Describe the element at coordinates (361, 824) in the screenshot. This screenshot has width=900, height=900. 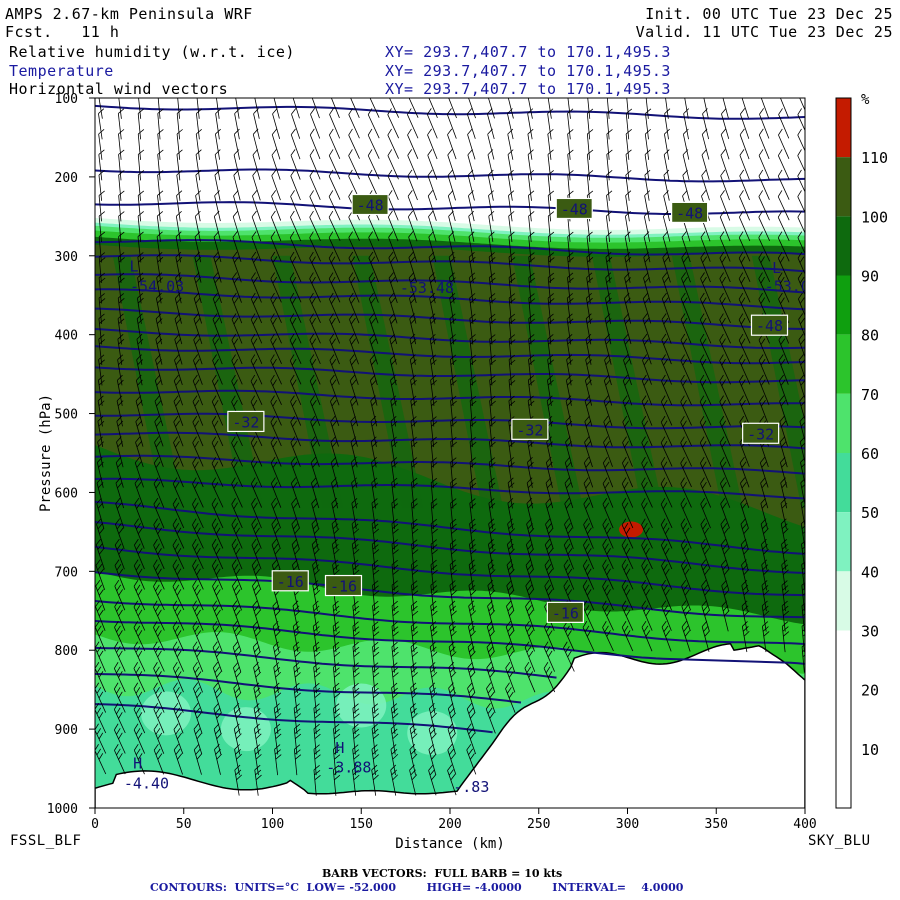
I see `x-tick-label: 150` at that location.